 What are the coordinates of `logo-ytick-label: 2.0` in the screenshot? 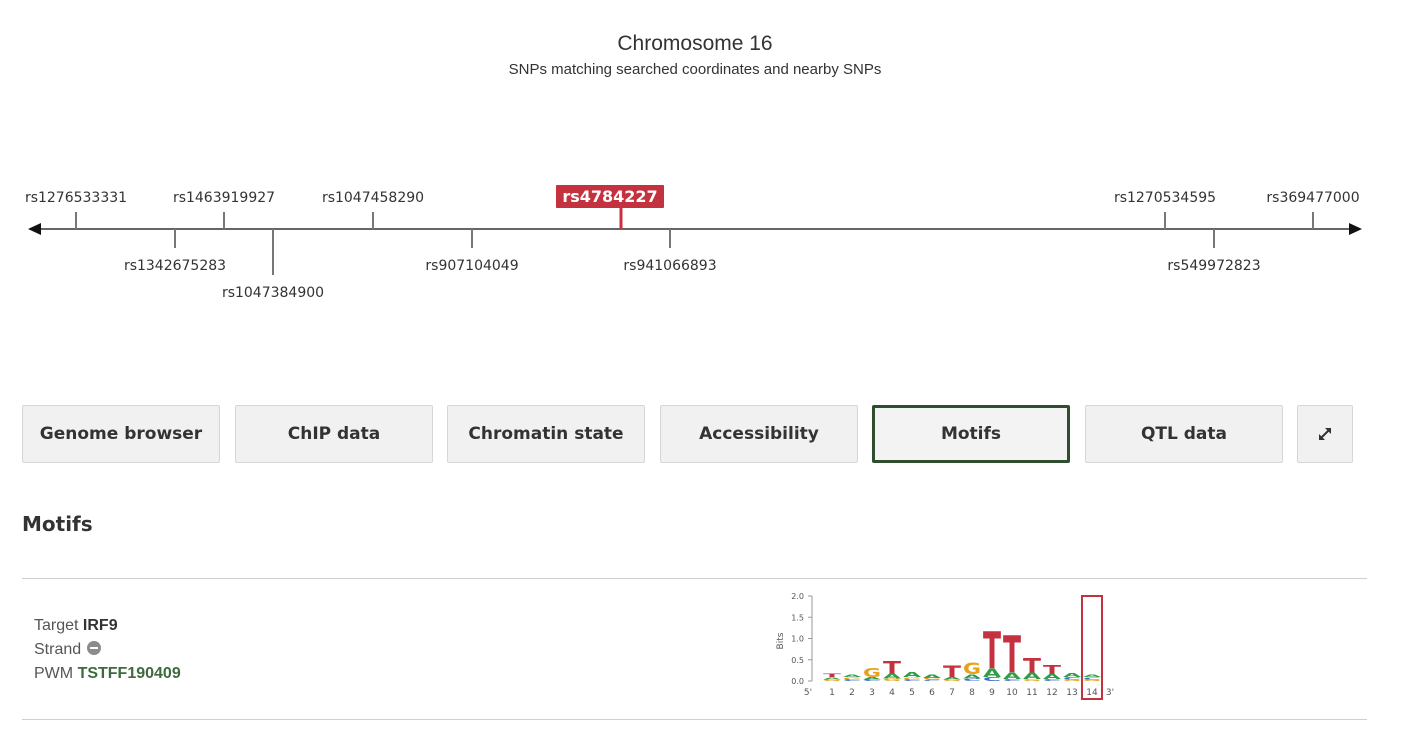 It's located at (797, 596).